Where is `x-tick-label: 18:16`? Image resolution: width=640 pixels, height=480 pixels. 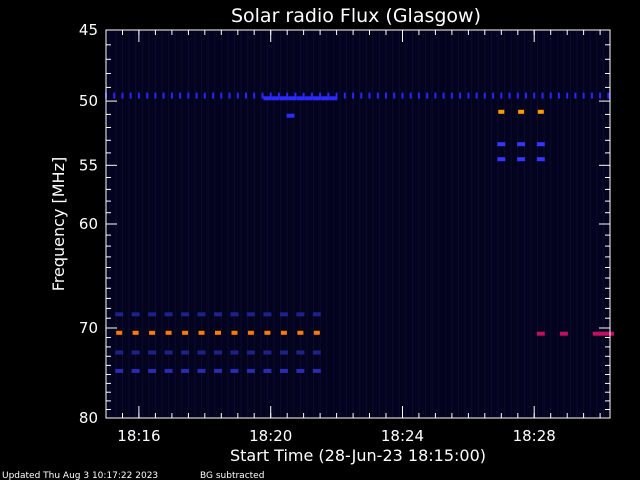 x-tick-label: 18:16 is located at coordinates (138, 436).